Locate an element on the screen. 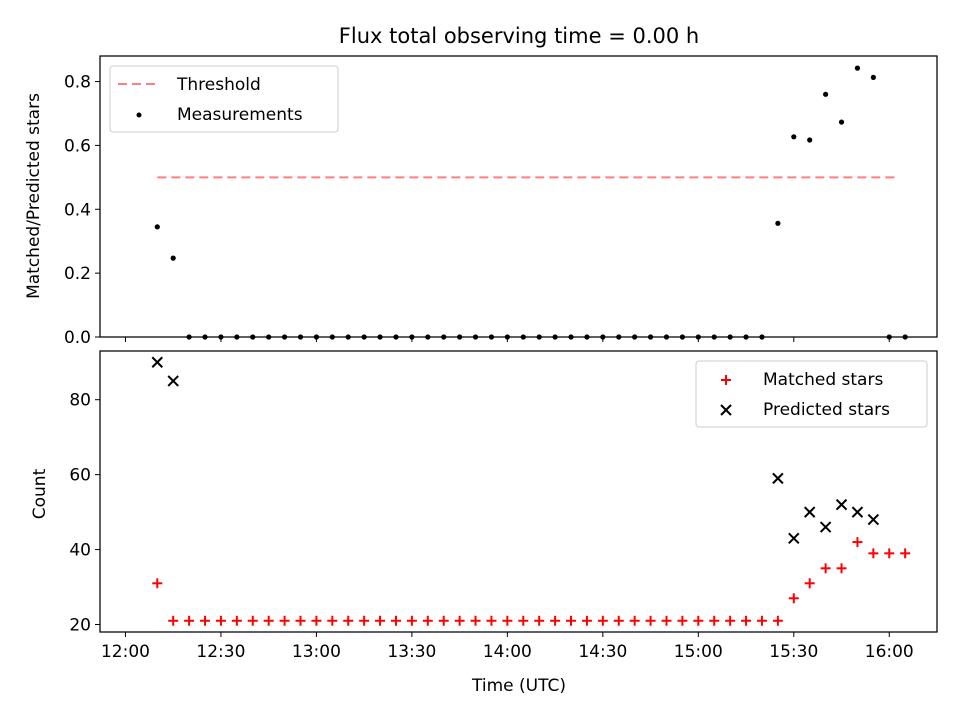 The image size is (960, 720). x-tick-label: 15:00 is located at coordinates (698, 652).